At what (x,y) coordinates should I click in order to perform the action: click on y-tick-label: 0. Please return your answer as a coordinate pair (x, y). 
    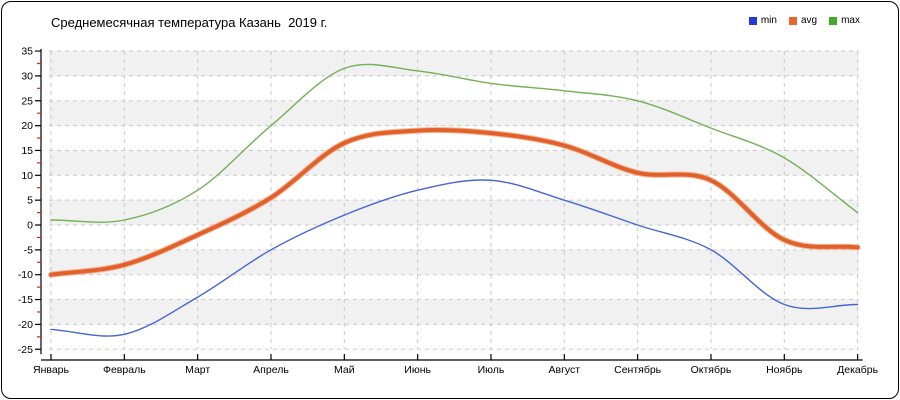
    Looking at the image, I should click on (30, 226).